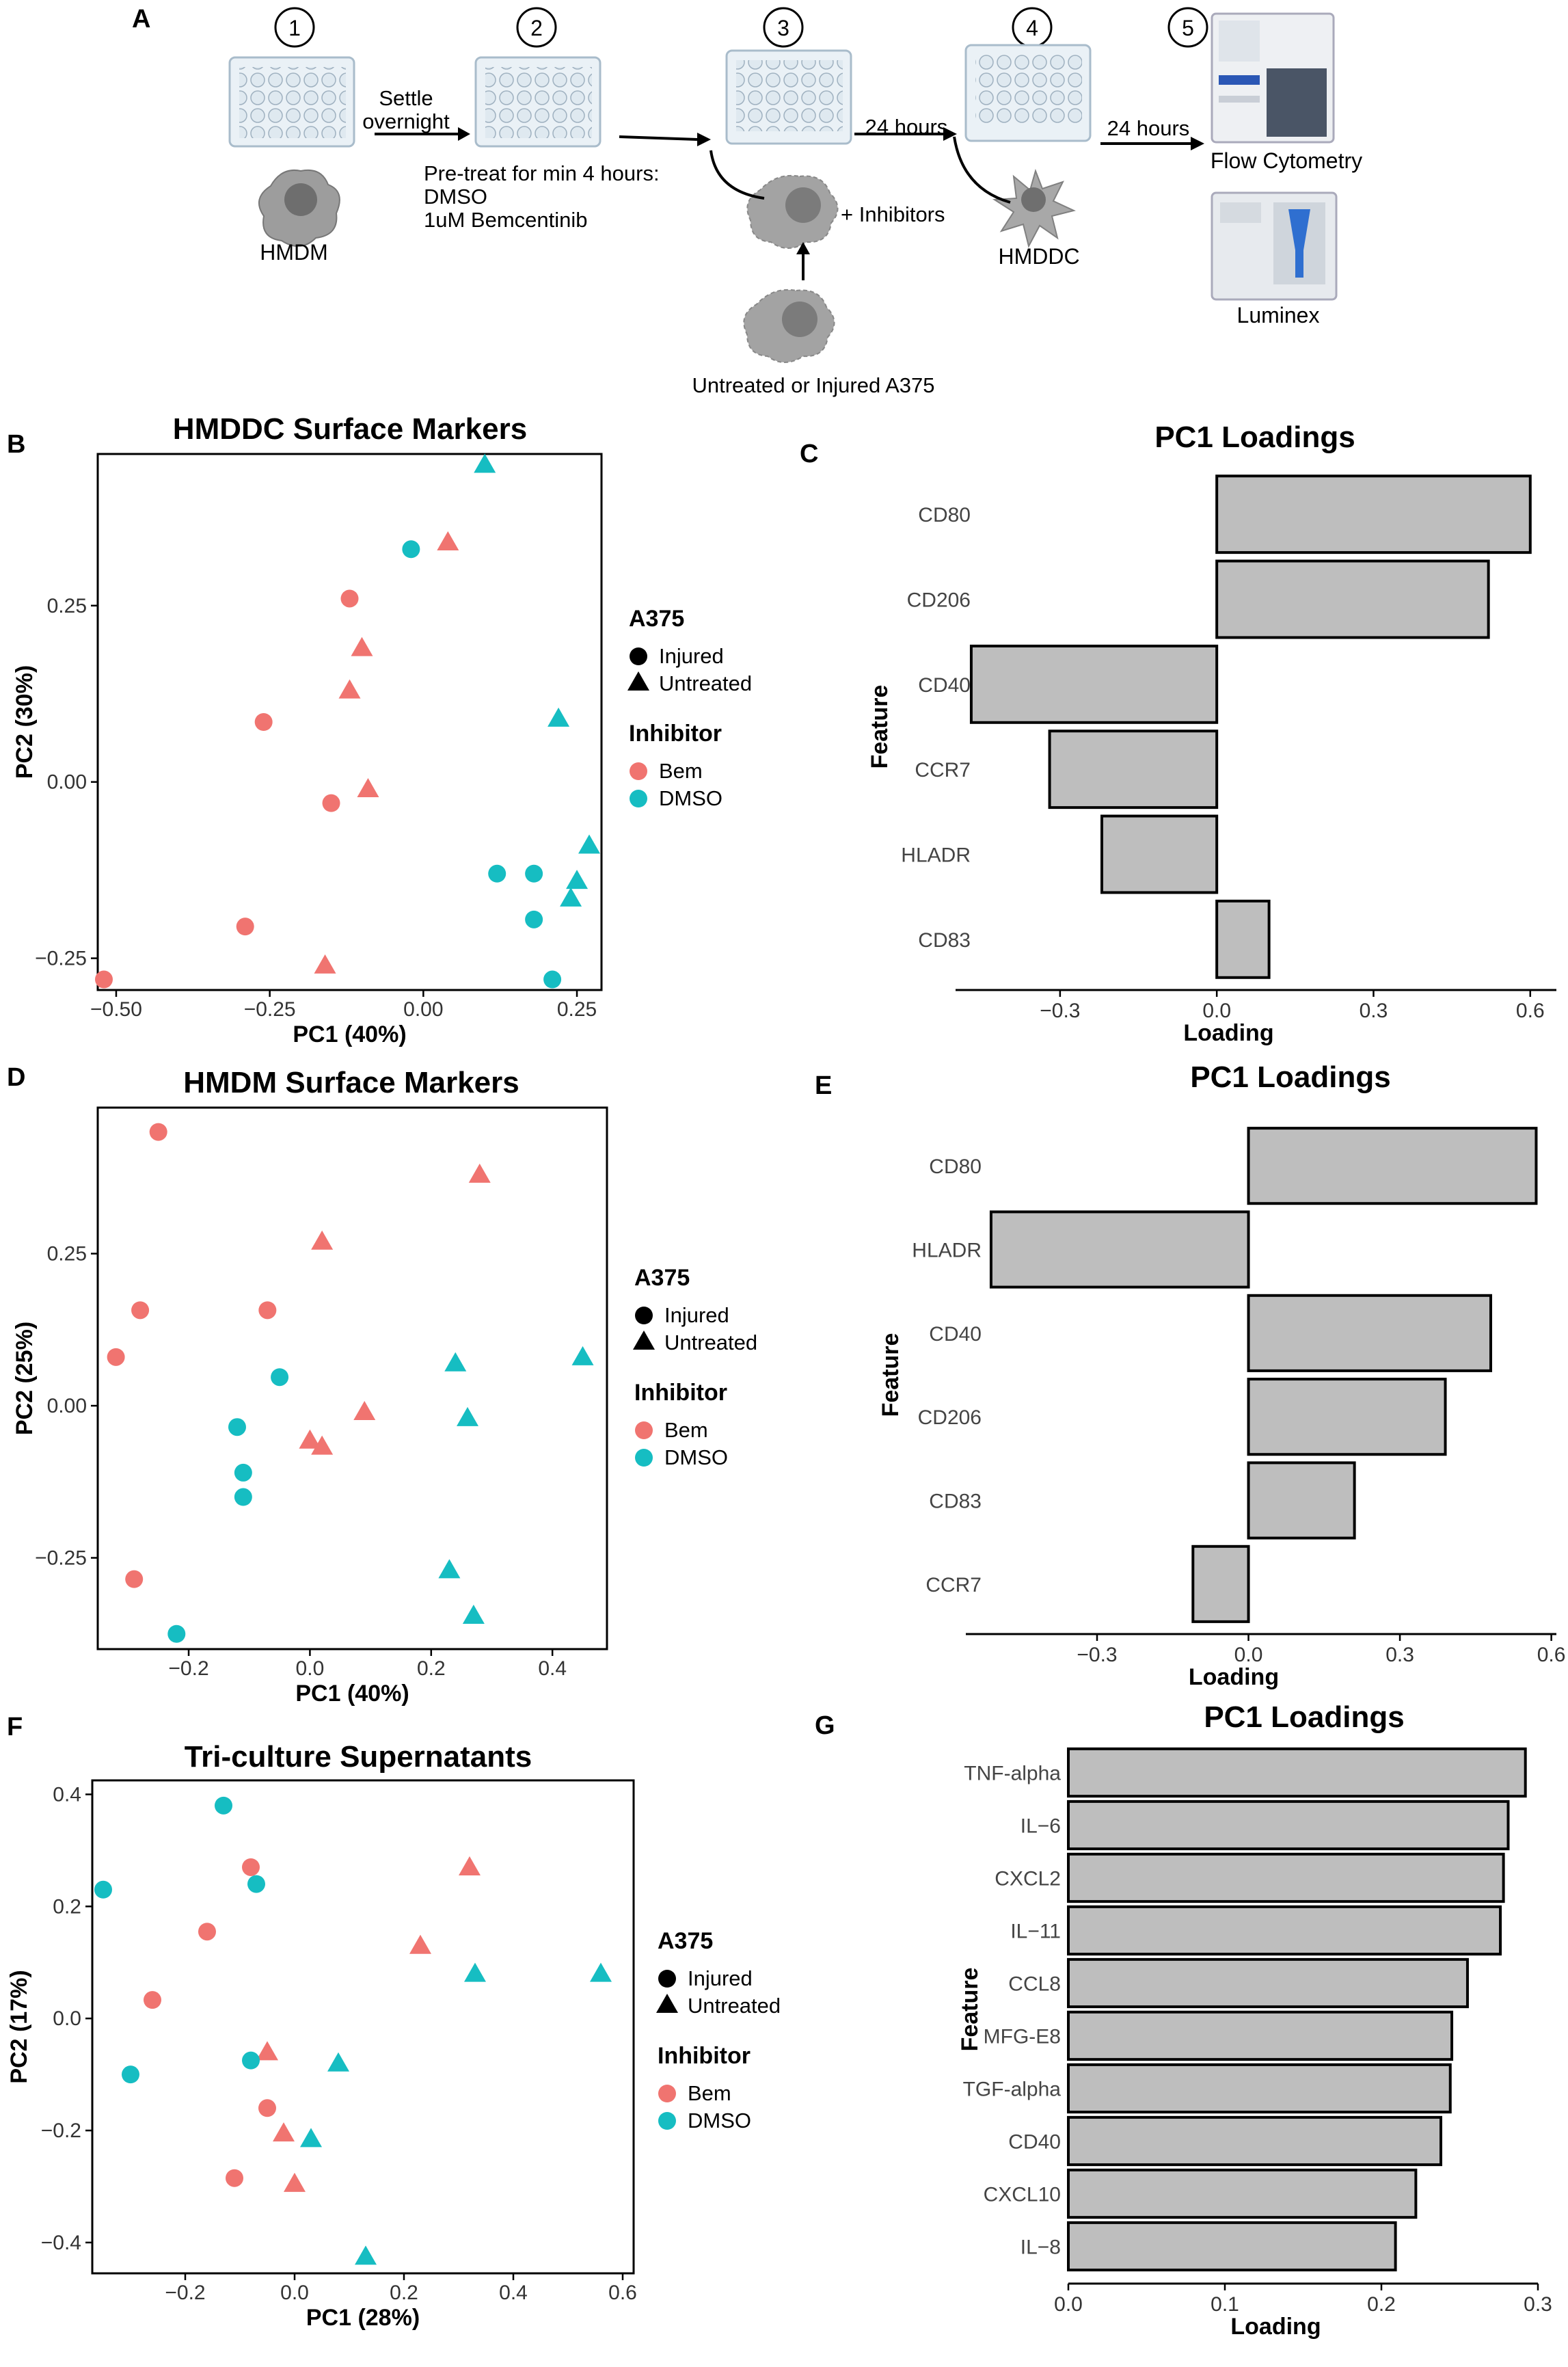 This screenshot has height=2367, width=1568. I want to click on bar-ccr7, so click(1220, 1583).